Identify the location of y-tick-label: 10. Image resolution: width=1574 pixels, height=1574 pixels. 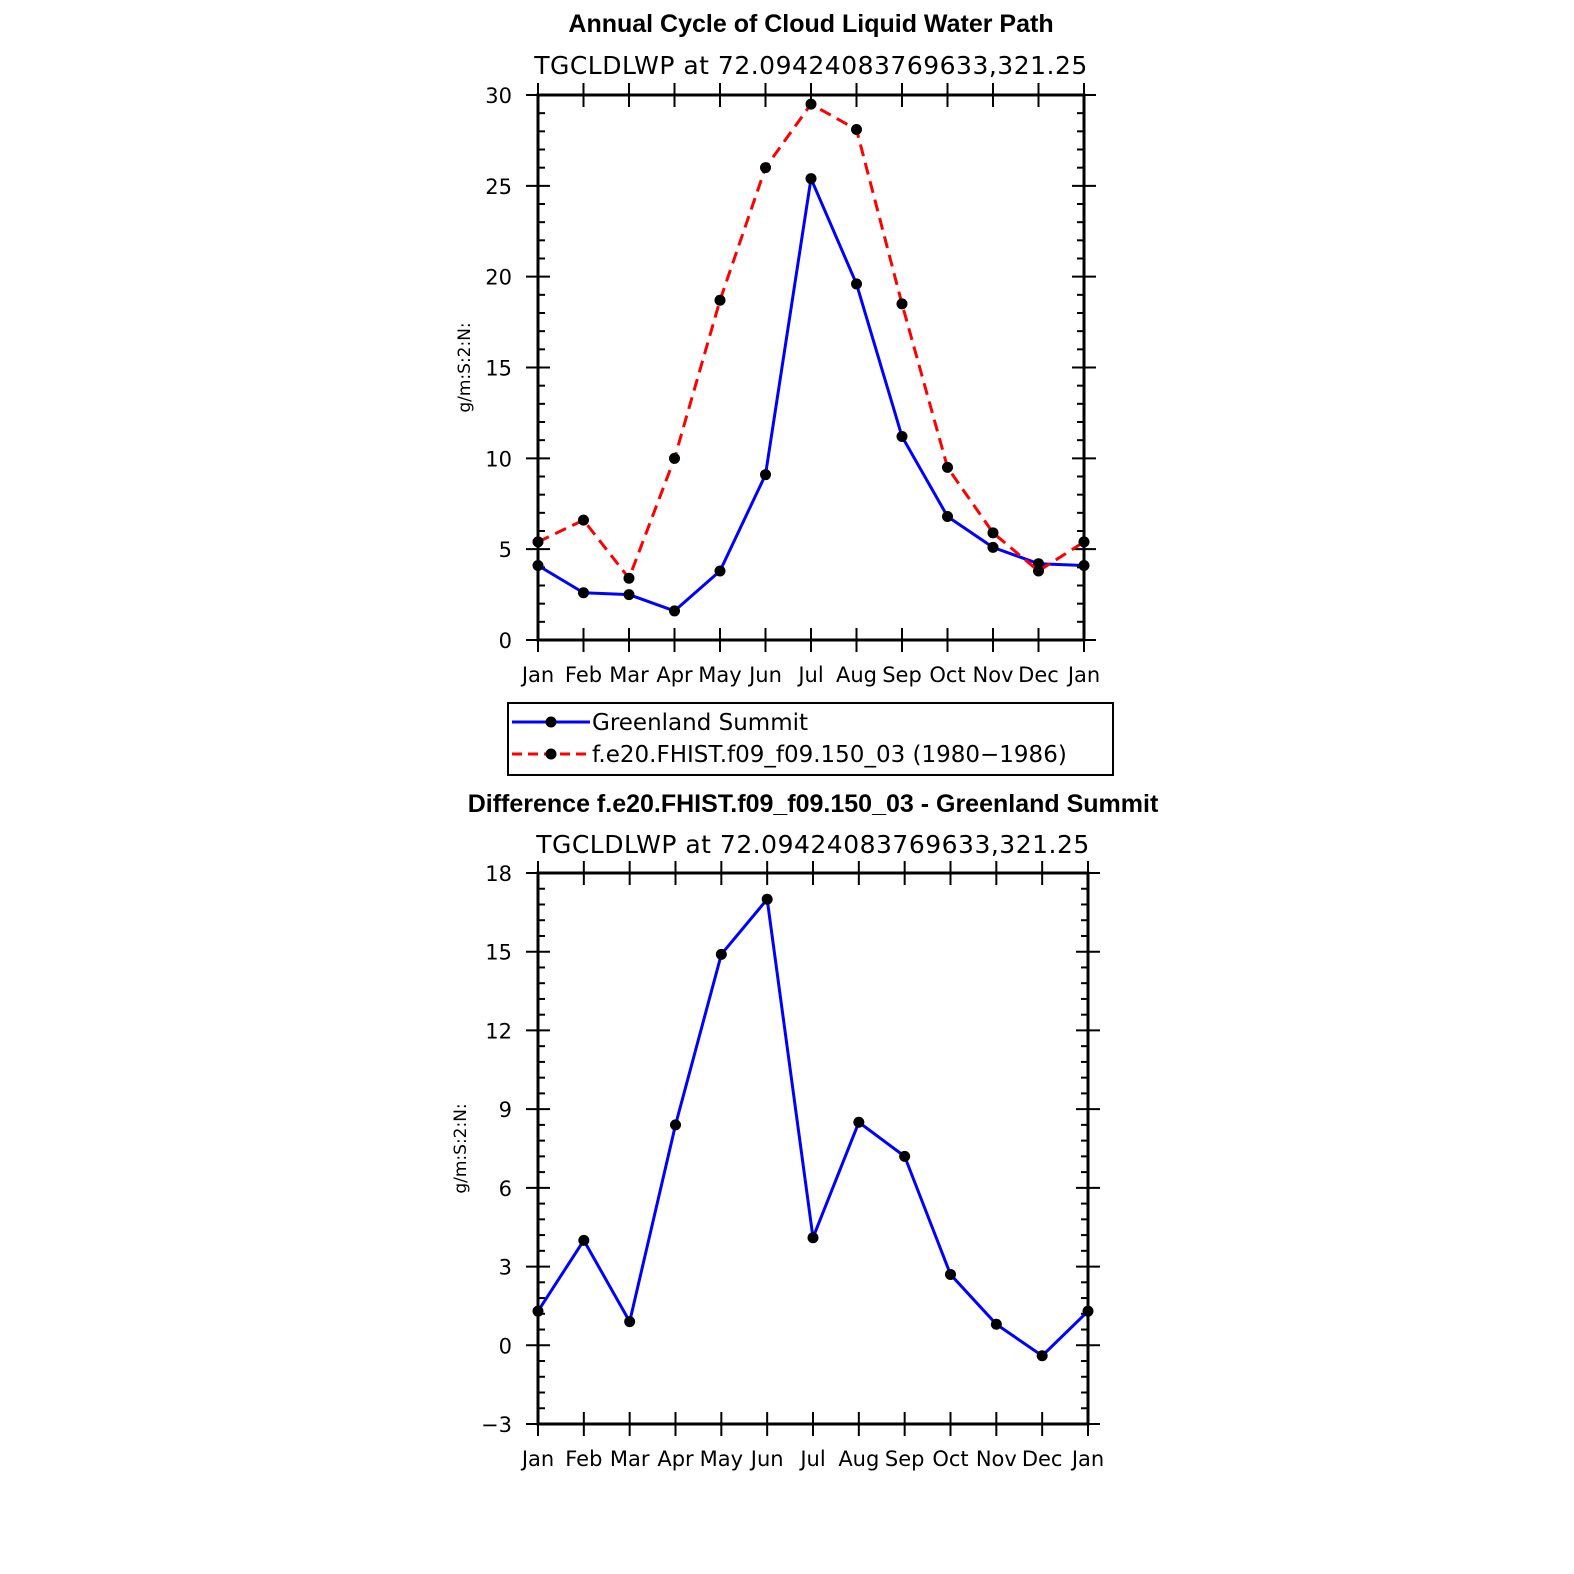
(498, 459).